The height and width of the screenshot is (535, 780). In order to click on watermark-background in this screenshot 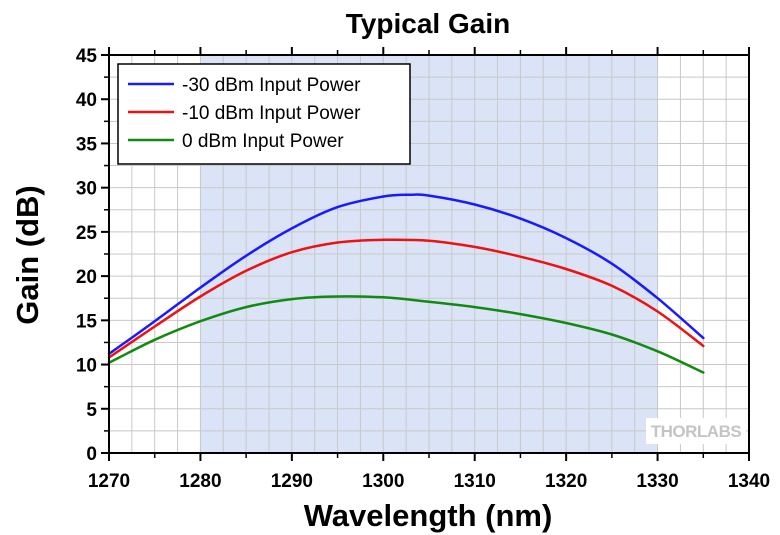, I will do `click(696, 431)`.